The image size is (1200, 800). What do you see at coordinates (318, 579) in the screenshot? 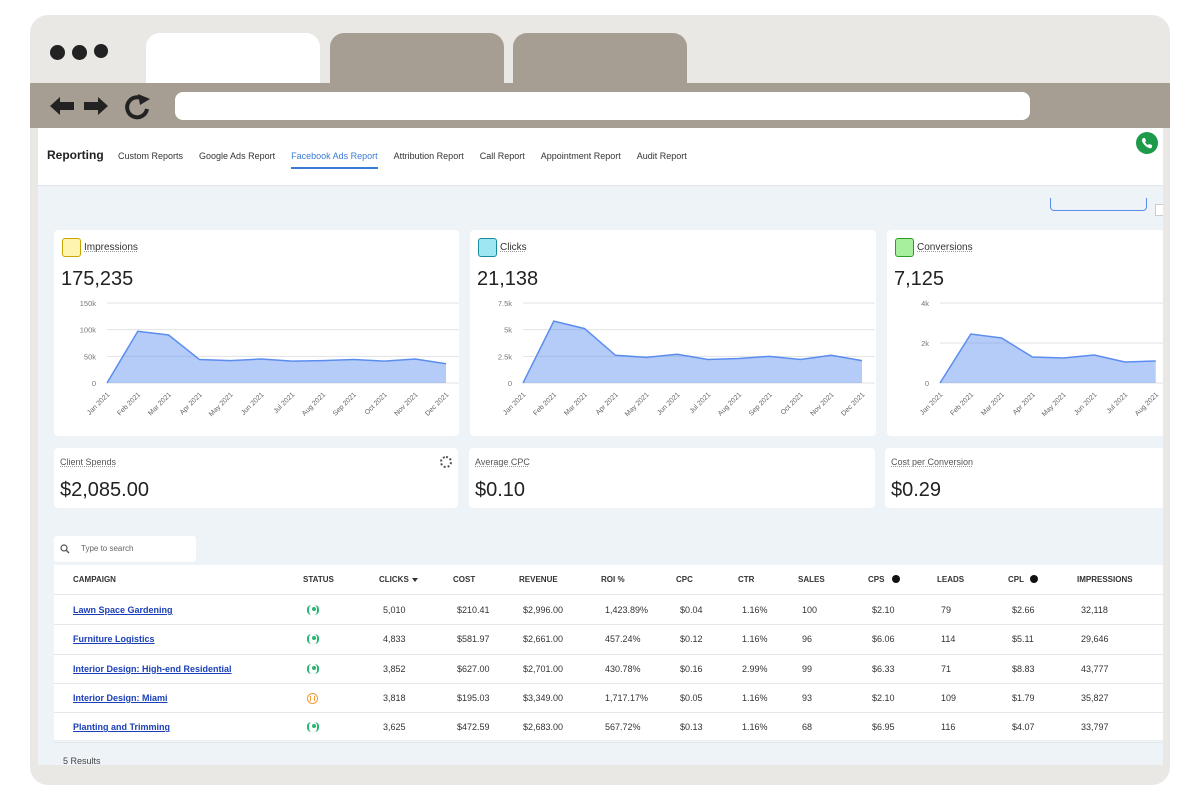
I see `column-header: STATUS` at bounding box center [318, 579].